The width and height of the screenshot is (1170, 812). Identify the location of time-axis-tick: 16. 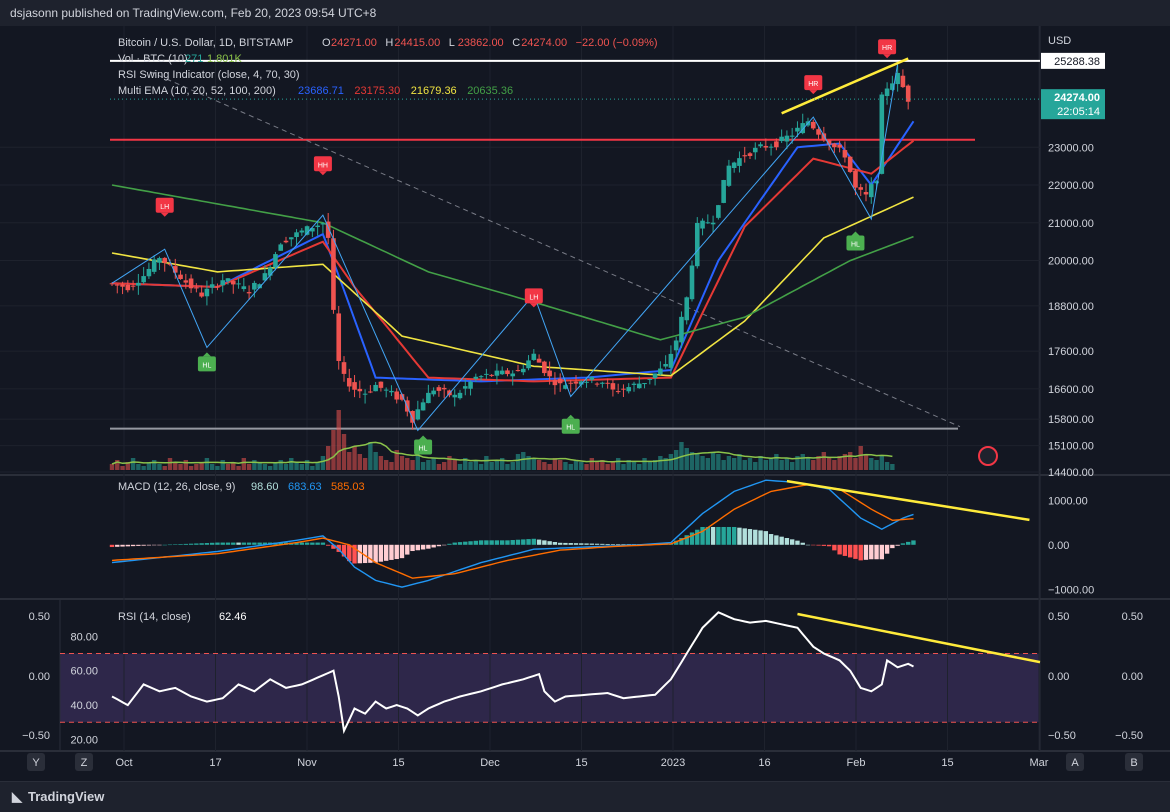
(764, 763).